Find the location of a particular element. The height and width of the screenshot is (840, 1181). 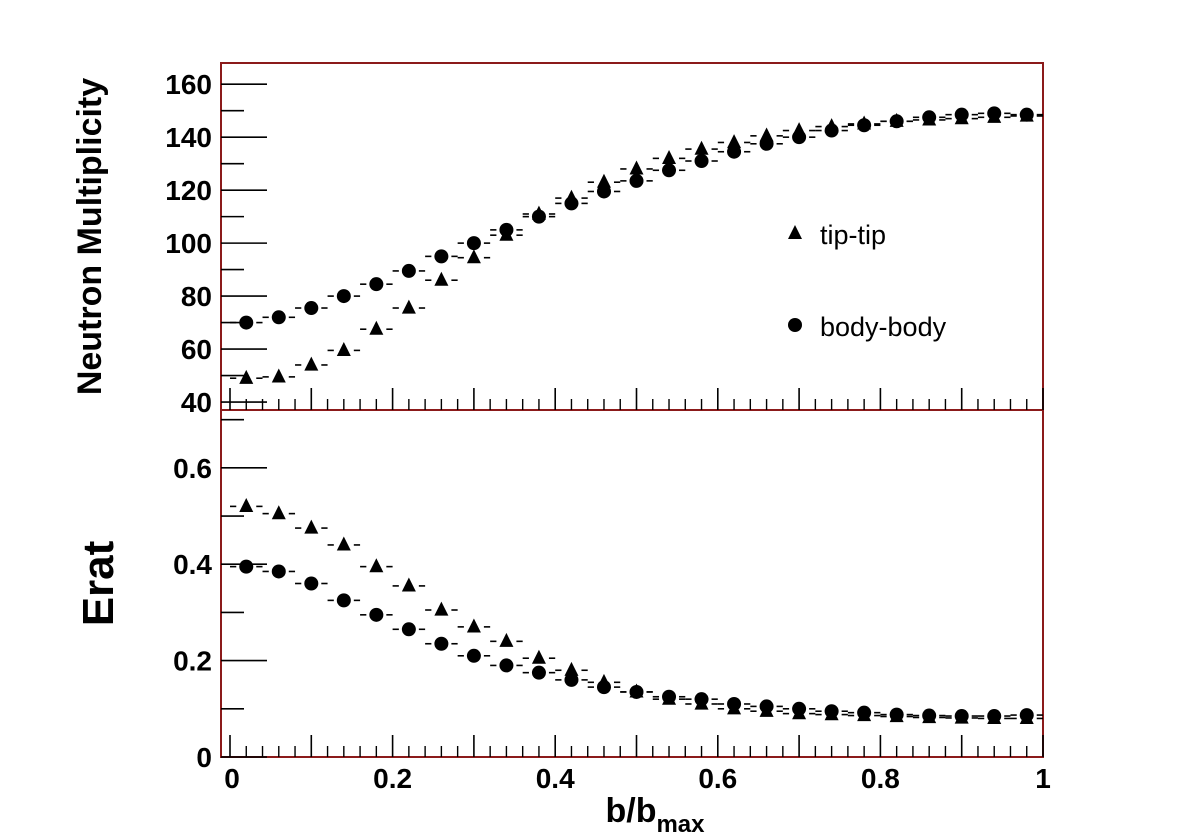

y-axis-title-top: Neutron Multiplicity is located at coordinates (90, 236).